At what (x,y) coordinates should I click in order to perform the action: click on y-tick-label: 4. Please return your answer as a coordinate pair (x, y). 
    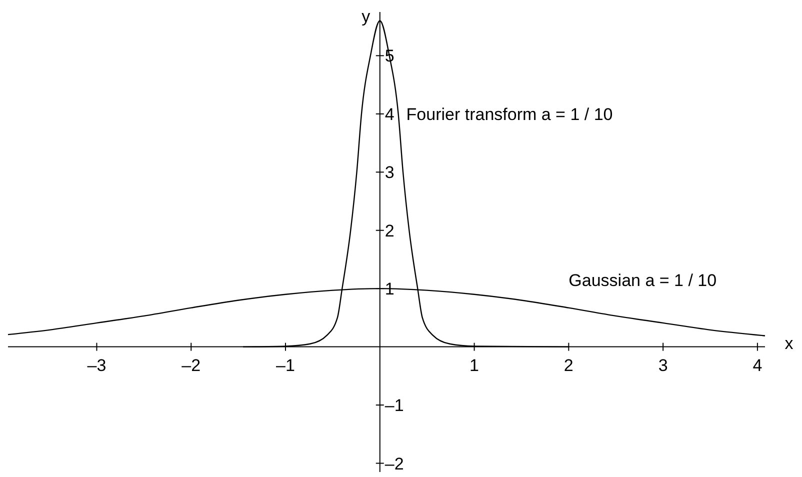
    Looking at the image, I should click on (389, 114).